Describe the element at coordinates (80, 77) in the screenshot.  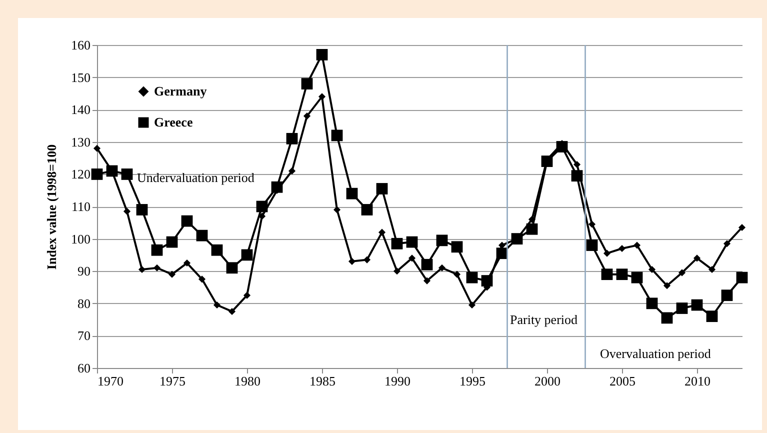
I see `y-tick-label: 150` at that location.